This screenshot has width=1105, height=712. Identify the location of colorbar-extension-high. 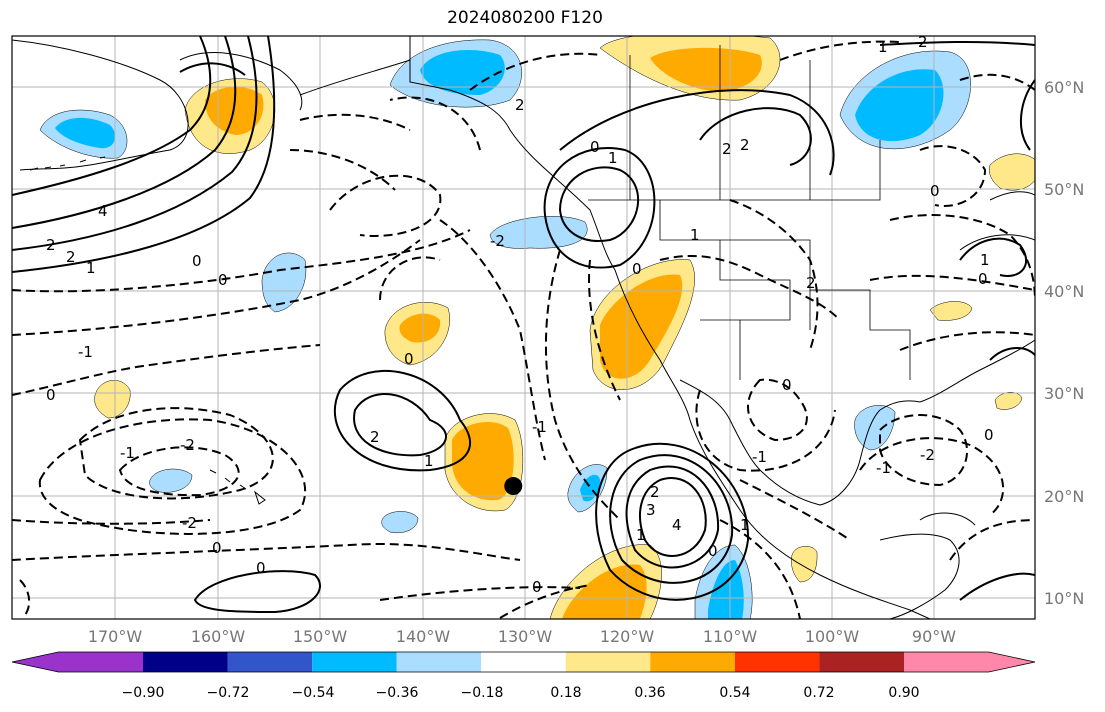
(969, 662).